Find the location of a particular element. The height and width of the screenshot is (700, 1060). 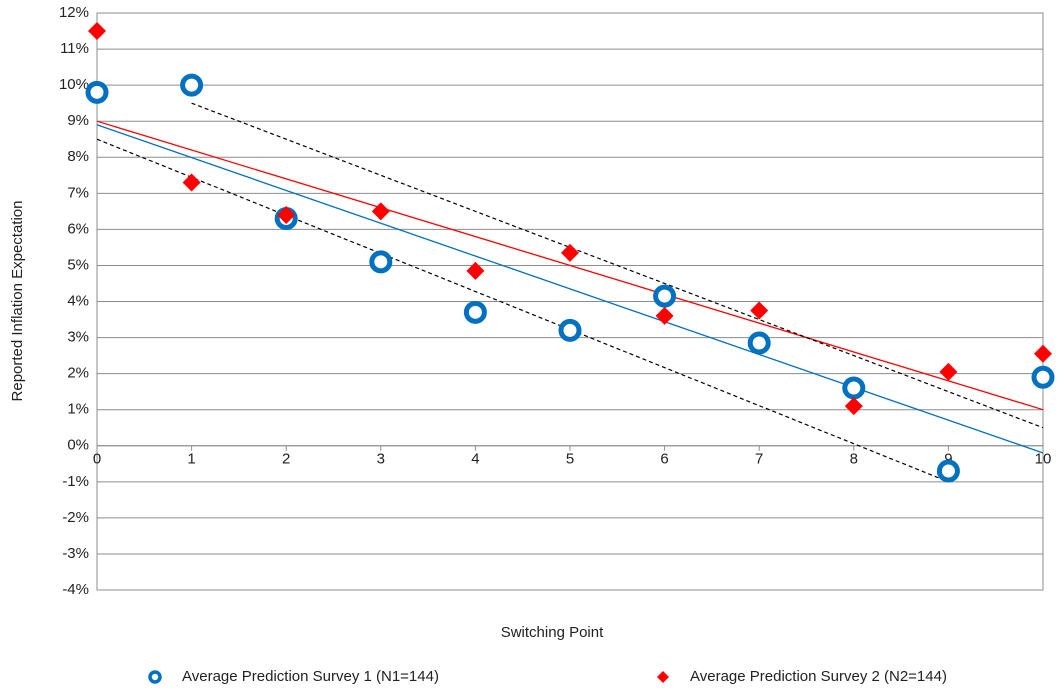

legend-label: Average Prediction Survey 2 (N2=144) is located at coordinates (818, 676).